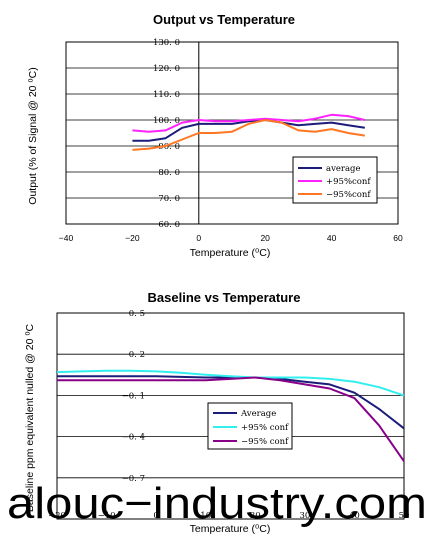 This screenshot has height=547, width=434. Describe the element at coordinates (348, 195) in the screenshot. I see `chart1-legend-label-minus95: −95%conf` at that location.